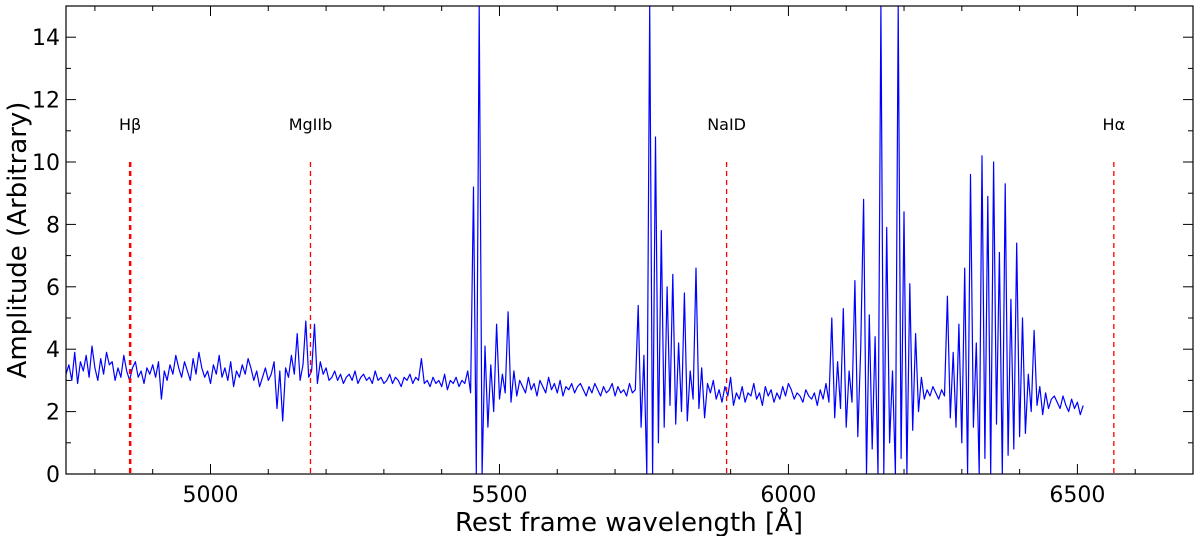 This screenshot has height=536, width=1200. What do you see at coordinates (53, 350) in the screenshot?
I see `y-tick-label: 4` at bounding box center [53, 350].